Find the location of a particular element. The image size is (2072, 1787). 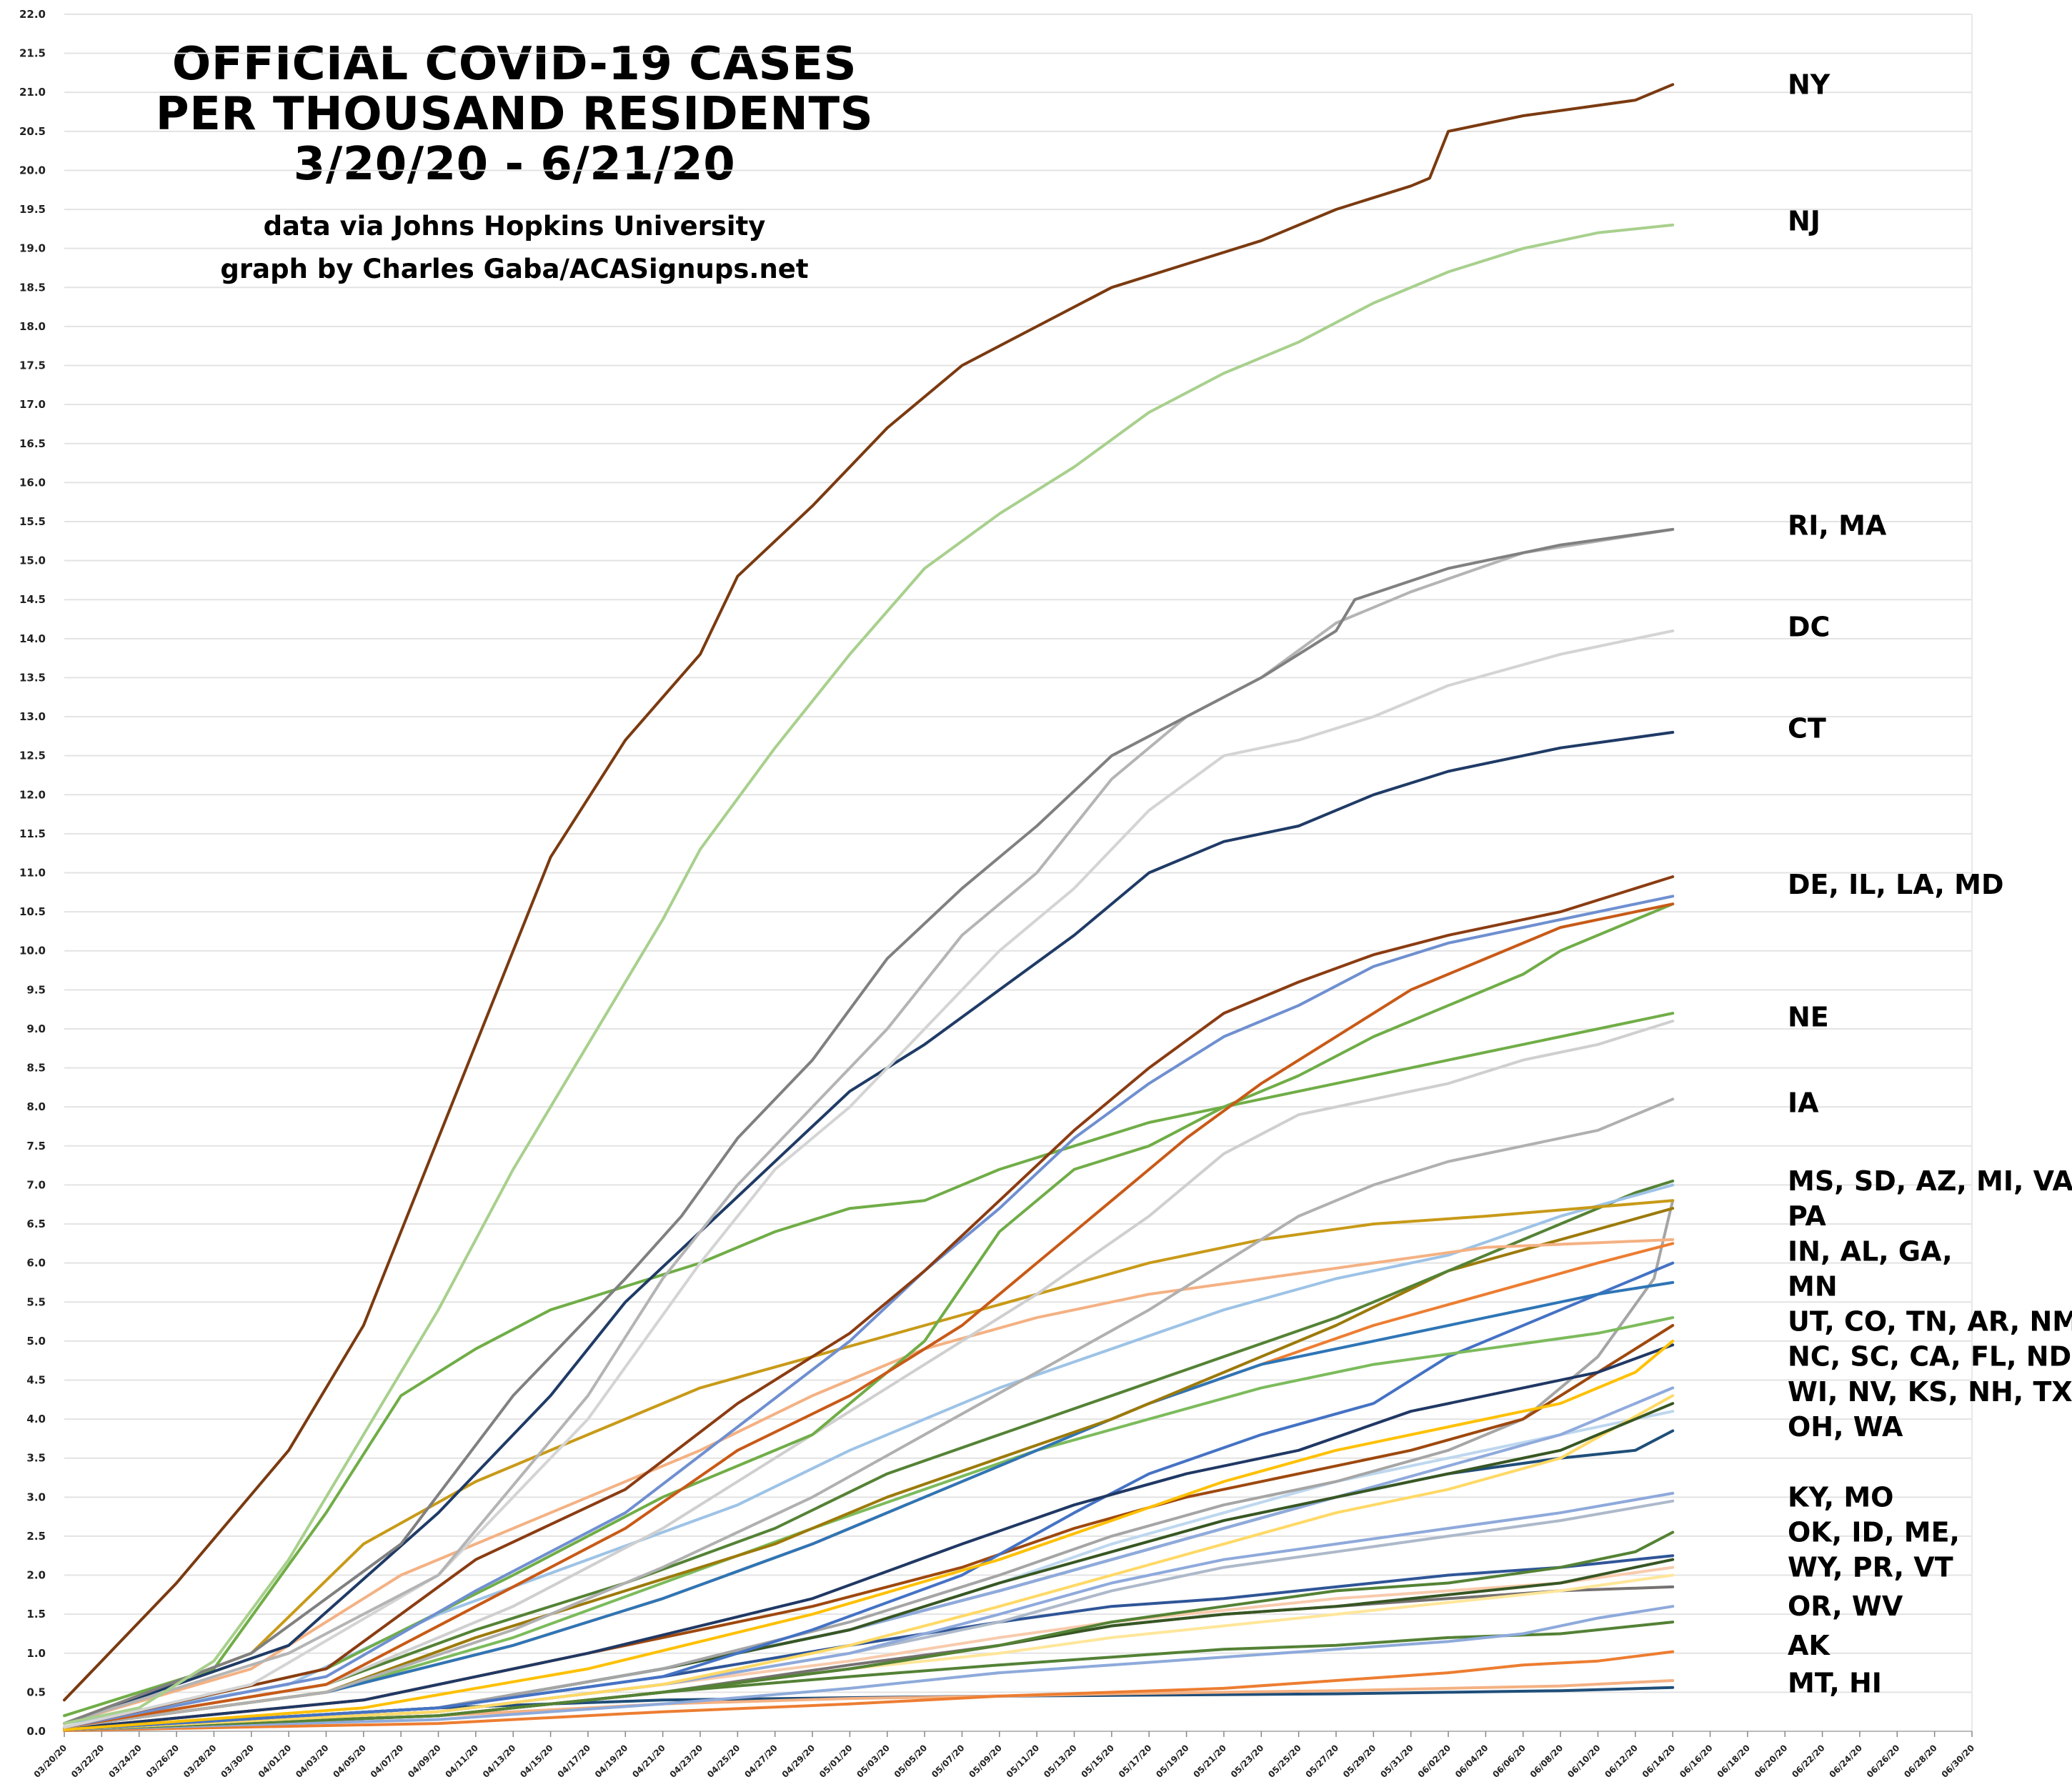

y-tick-label: 14.5 is located at coordinates (32, 599).